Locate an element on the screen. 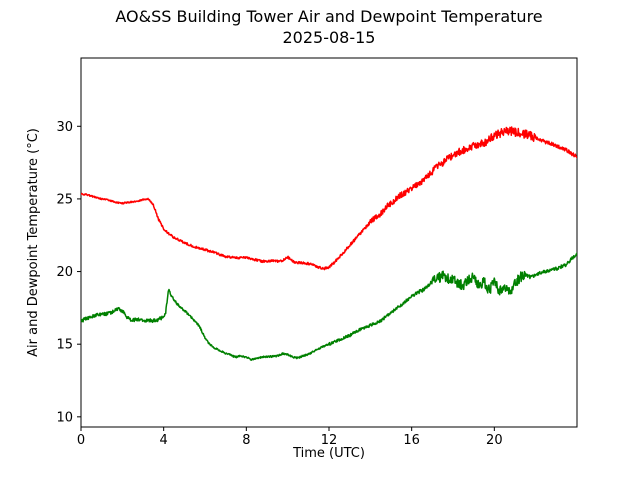  x-tick-label: 0 is located at coordinates (81, 440).